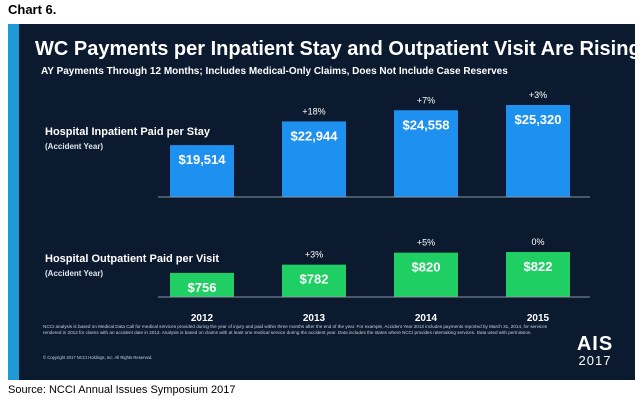  What do you see at coordinates (537, 242) in the screenshot?
I see `outpatient-change-label: 0%` at bounding box center [537, 242].